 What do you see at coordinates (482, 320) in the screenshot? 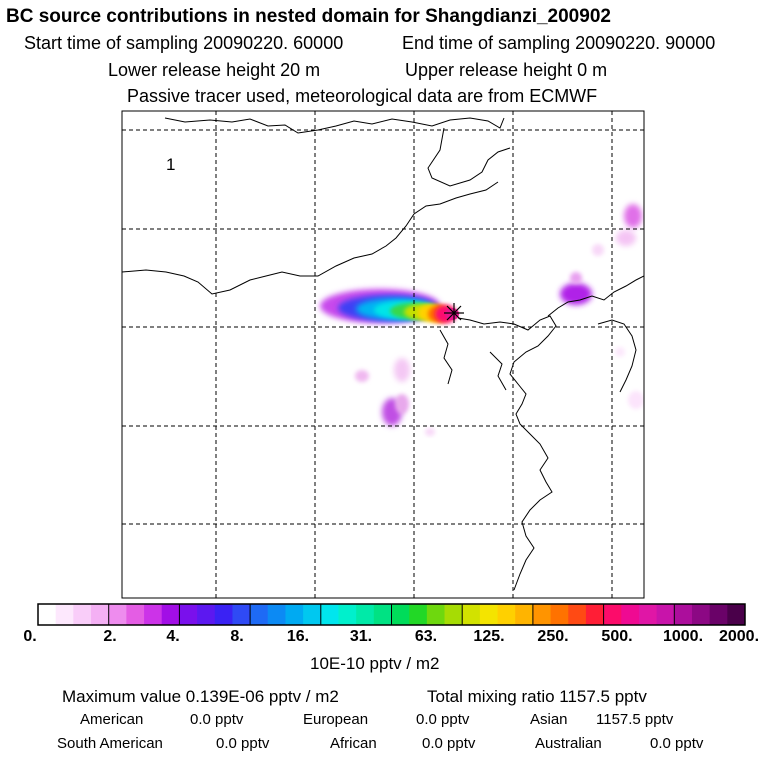
I see `concentration-plume` at bounding box center [482, 320].